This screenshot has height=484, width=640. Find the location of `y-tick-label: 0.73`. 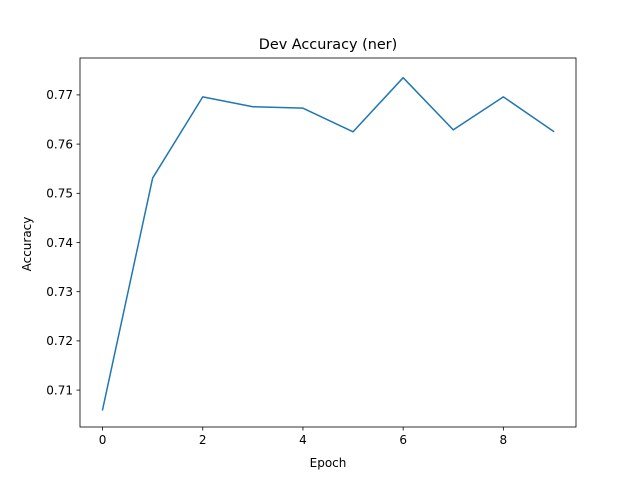

y-tick-label: 0.73 is located at coordinates (59, 292).